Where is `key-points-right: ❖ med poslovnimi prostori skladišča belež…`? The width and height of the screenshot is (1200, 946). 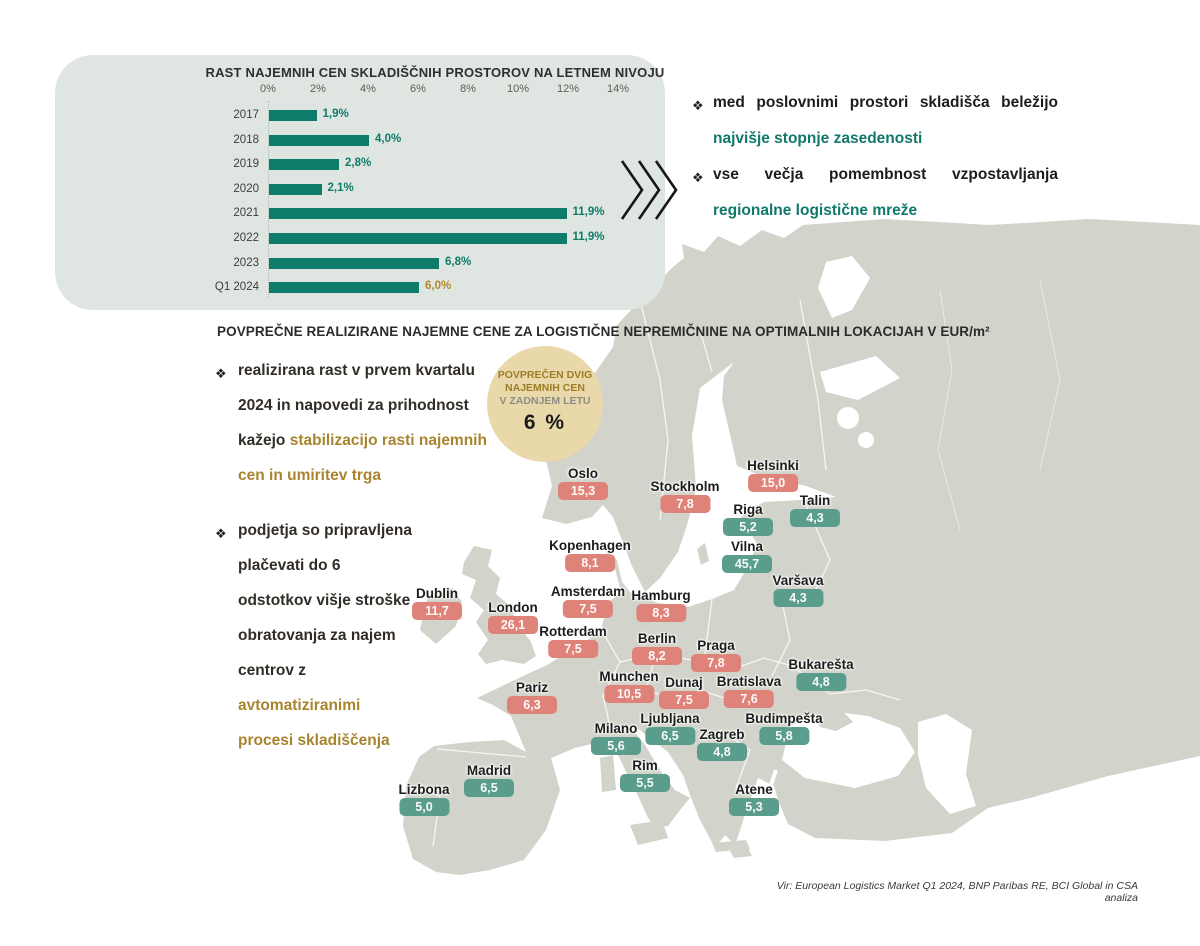 key-points-right: ❖ med poslovnimi prostori skladišča belež… is located at coordinates (875, 166).